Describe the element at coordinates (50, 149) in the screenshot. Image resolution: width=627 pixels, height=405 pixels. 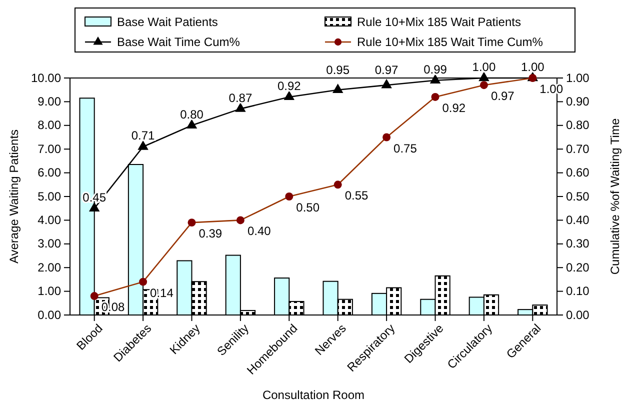
I see `y-tick-label: 7.00` at that location.